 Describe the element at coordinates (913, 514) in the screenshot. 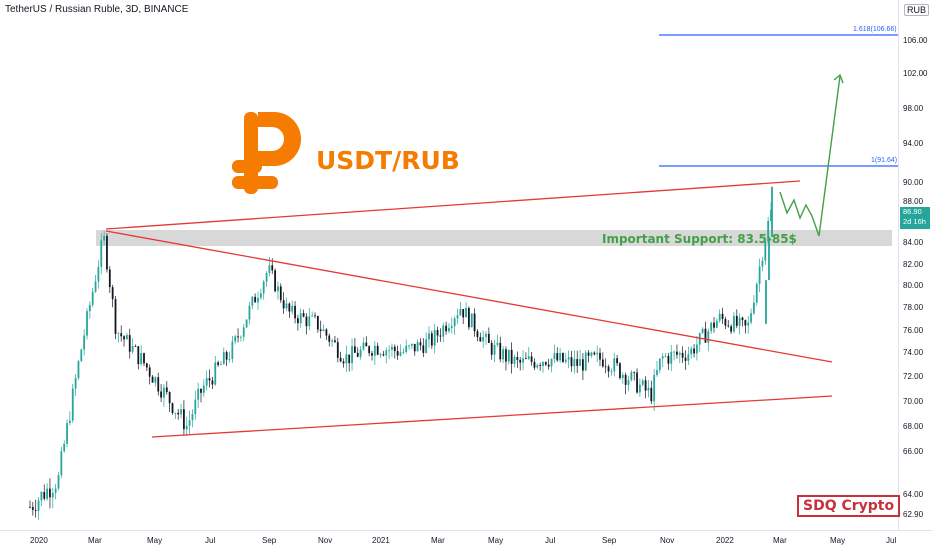

I see `y-tick-label: 62.90` at that location.